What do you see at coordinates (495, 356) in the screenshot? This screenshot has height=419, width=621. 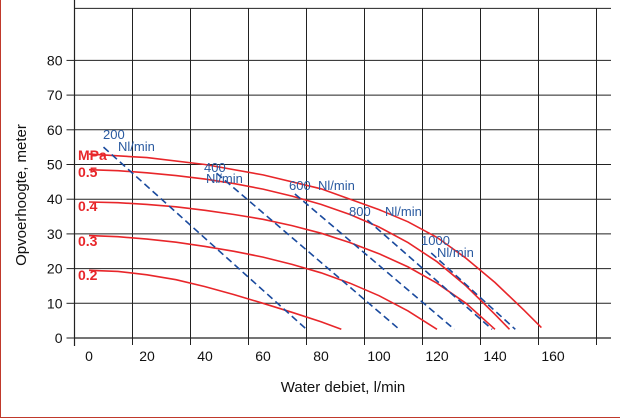 I see `x-tick-label: 140` at bounding box center [495, 356].